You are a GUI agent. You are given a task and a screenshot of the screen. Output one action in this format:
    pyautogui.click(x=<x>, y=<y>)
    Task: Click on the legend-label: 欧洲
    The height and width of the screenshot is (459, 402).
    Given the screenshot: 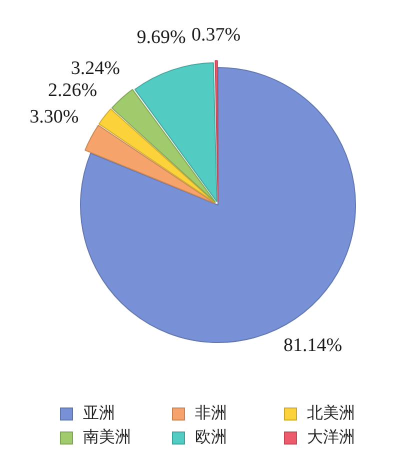 What is the action you would take?
    pyautogui.click(x=211, y=437)
    